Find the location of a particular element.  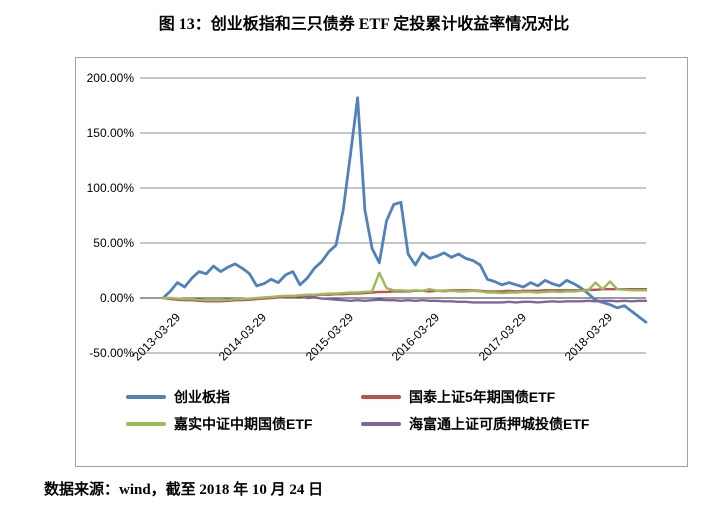

legend-label: 国泰上证5年期国债ETF is located at coordinates (482, 397).